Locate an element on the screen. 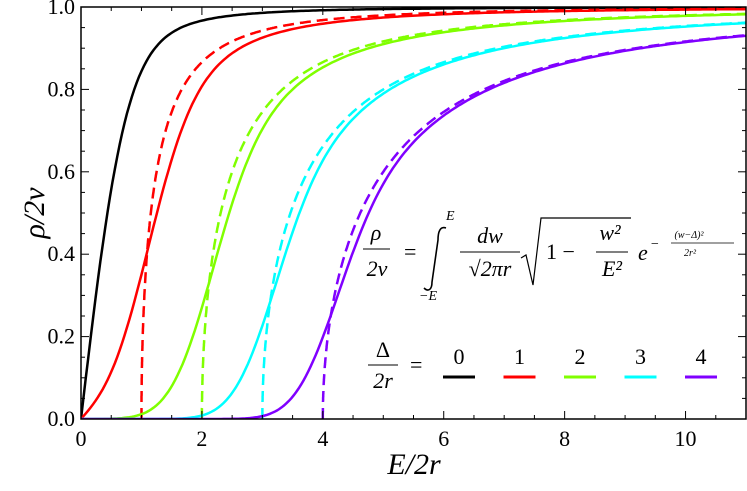  legend-label-4: 4 is located at coordinates (701, 356).